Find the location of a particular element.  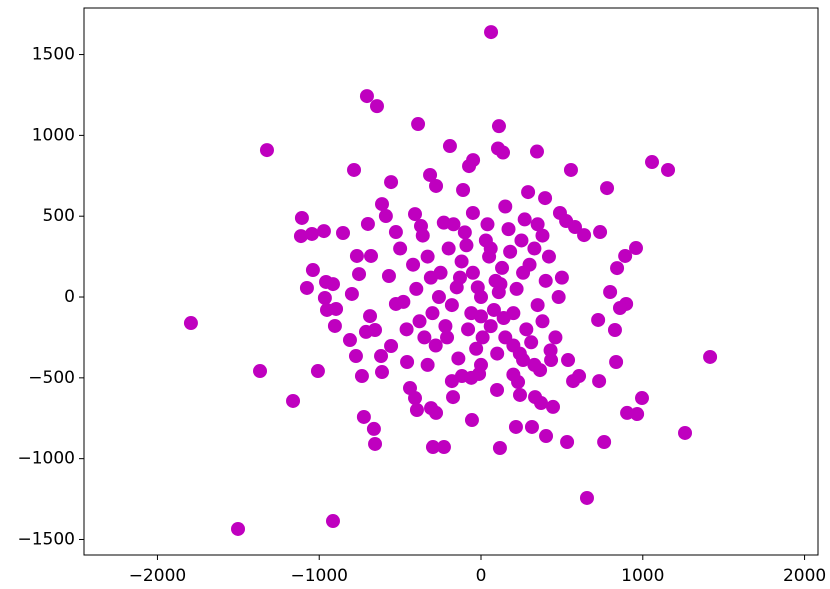

y-tick-label: 0 is located at coordinates (69, 297).